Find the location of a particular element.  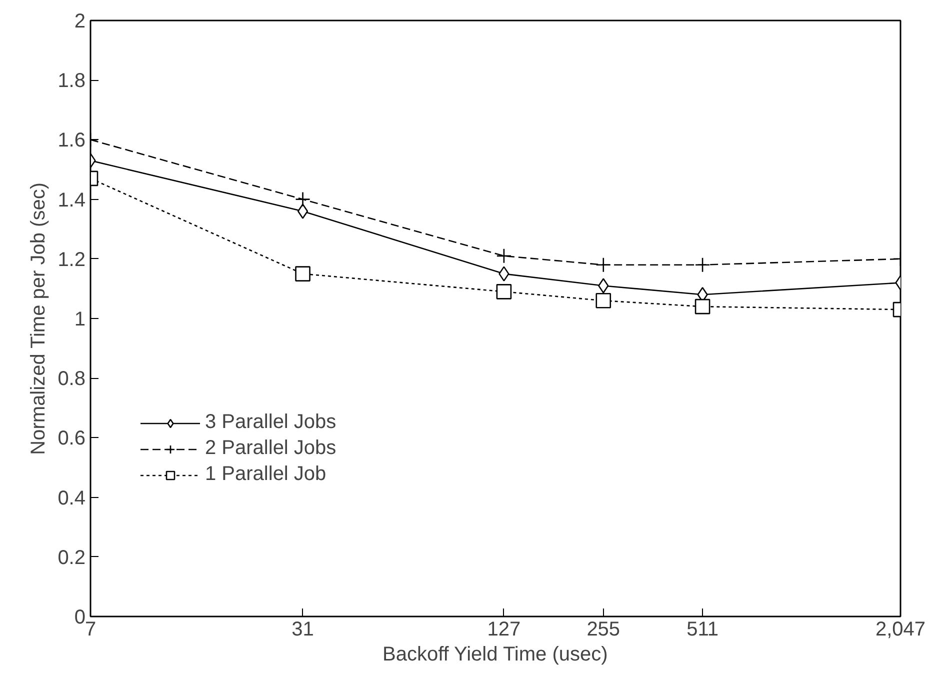

y-tick-label: 0.8 is located at coordinates (72, 379).